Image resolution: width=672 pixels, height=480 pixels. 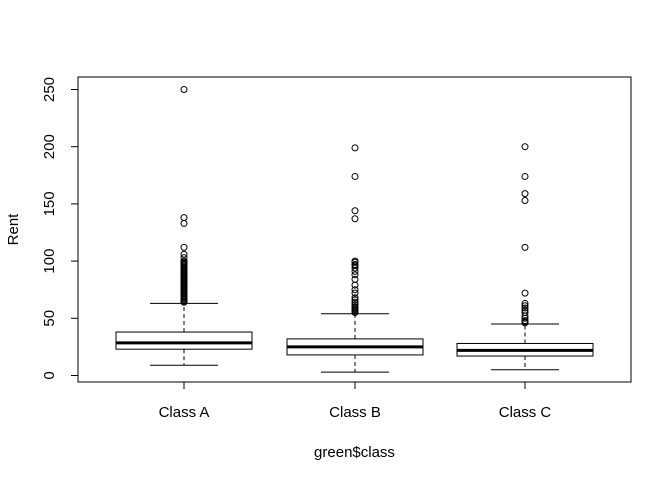 I want to click on y-tick-label: 250, so click(x=49, y=89).